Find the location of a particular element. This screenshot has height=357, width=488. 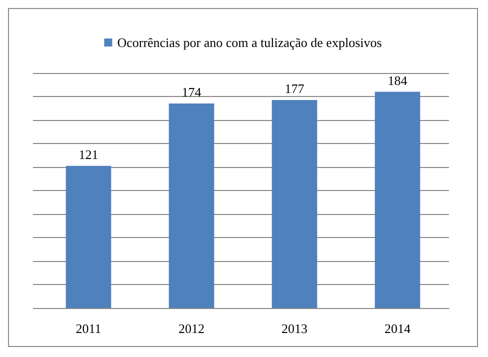

data-label: 174 is located at coordinates (192, 92).